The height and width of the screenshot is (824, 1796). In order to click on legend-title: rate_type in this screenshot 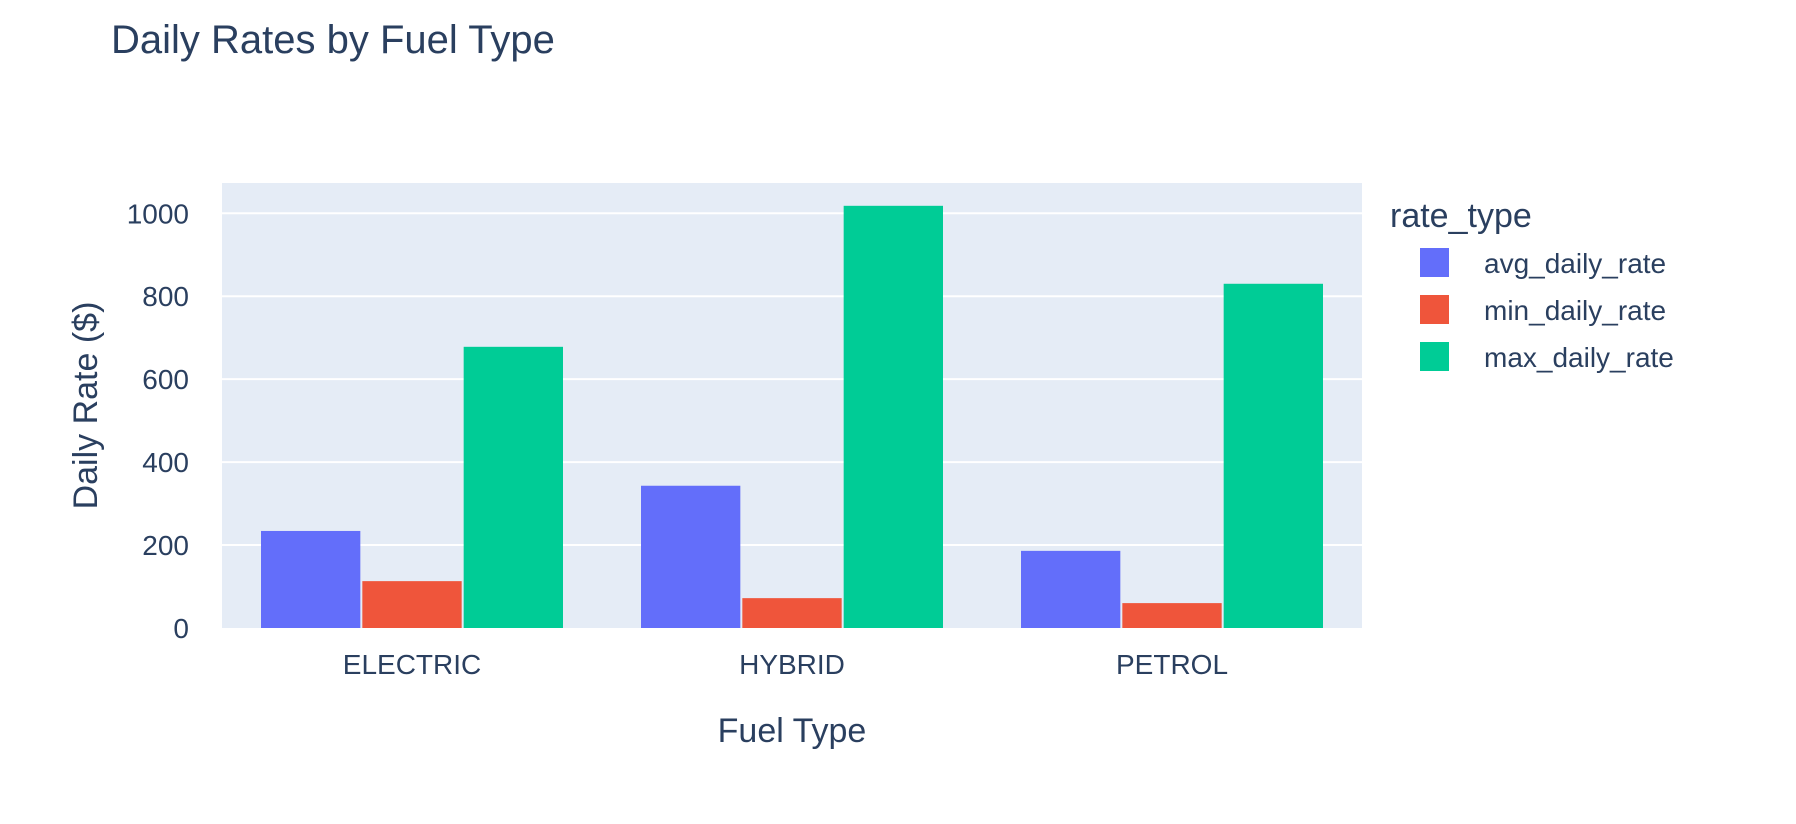, I will do `click(1461, 216)`.